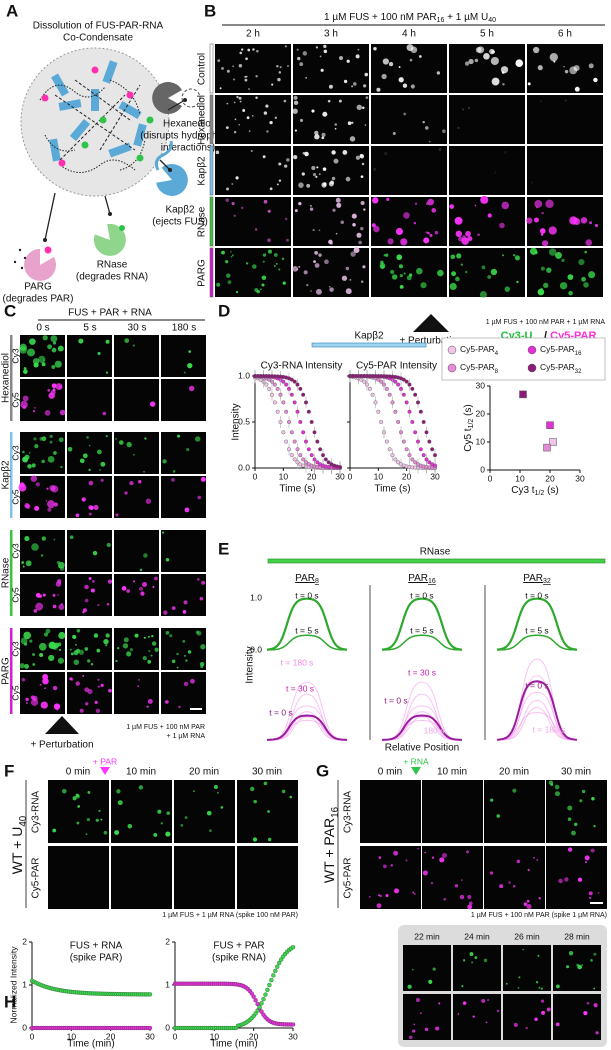 This screenshot has width=611, height=1050. What do you see at coordinates (15, 550) in the screenshot?
I see `channel-label: Cy3` at bounding box center [15, 550].